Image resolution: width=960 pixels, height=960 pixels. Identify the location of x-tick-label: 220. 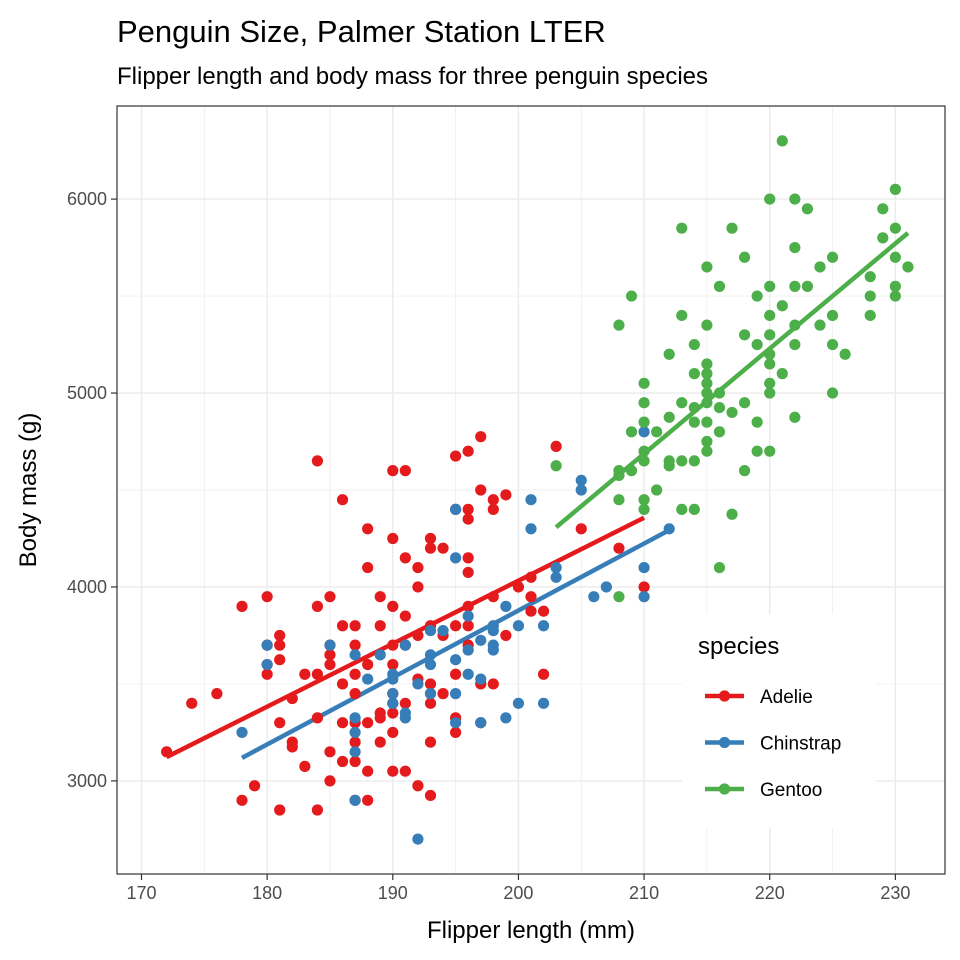
(770, 893).